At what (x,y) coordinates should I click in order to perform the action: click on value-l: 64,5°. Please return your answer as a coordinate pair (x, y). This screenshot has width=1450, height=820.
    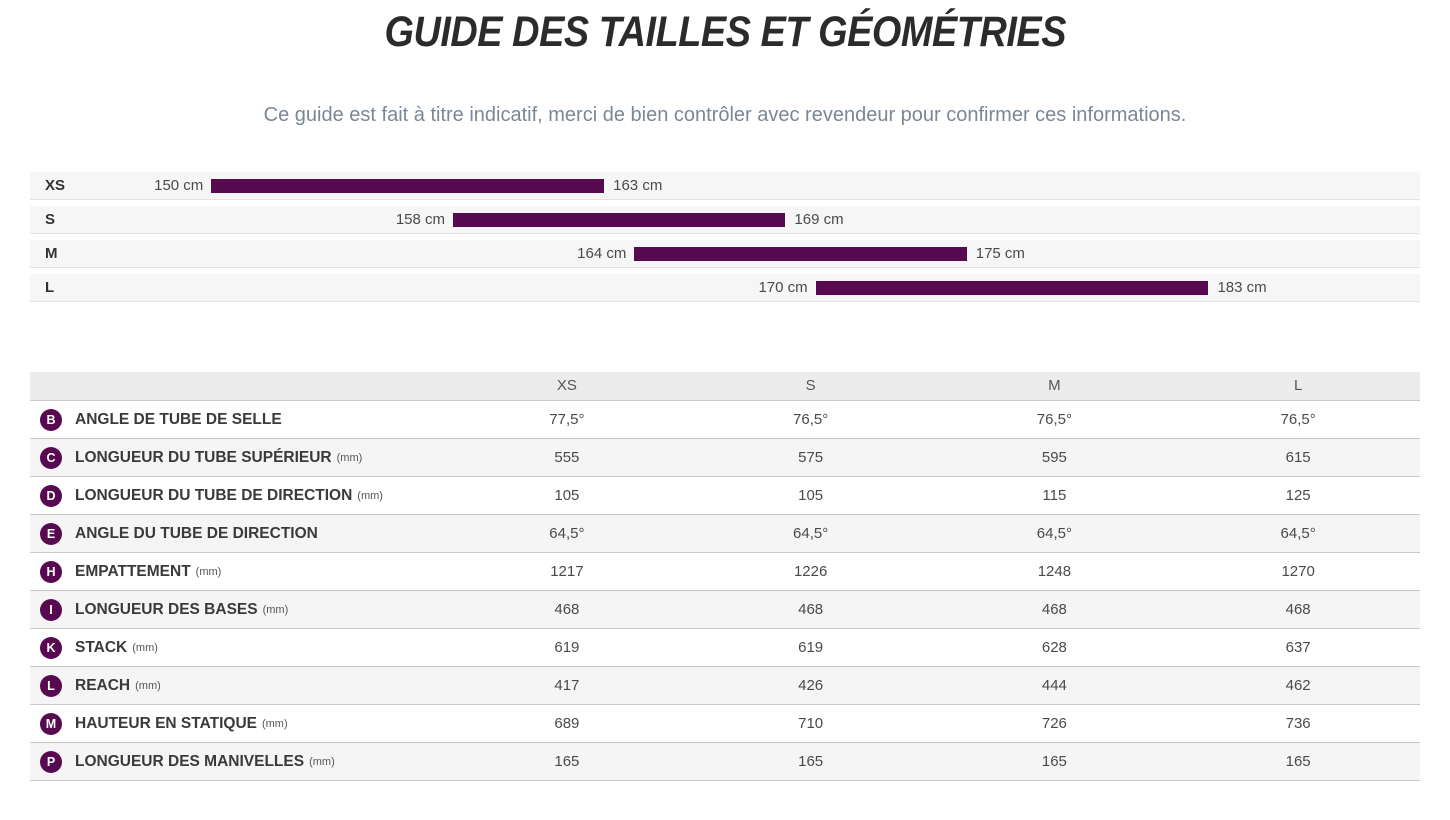
    Looking at the image, I should click on (1298, 533).